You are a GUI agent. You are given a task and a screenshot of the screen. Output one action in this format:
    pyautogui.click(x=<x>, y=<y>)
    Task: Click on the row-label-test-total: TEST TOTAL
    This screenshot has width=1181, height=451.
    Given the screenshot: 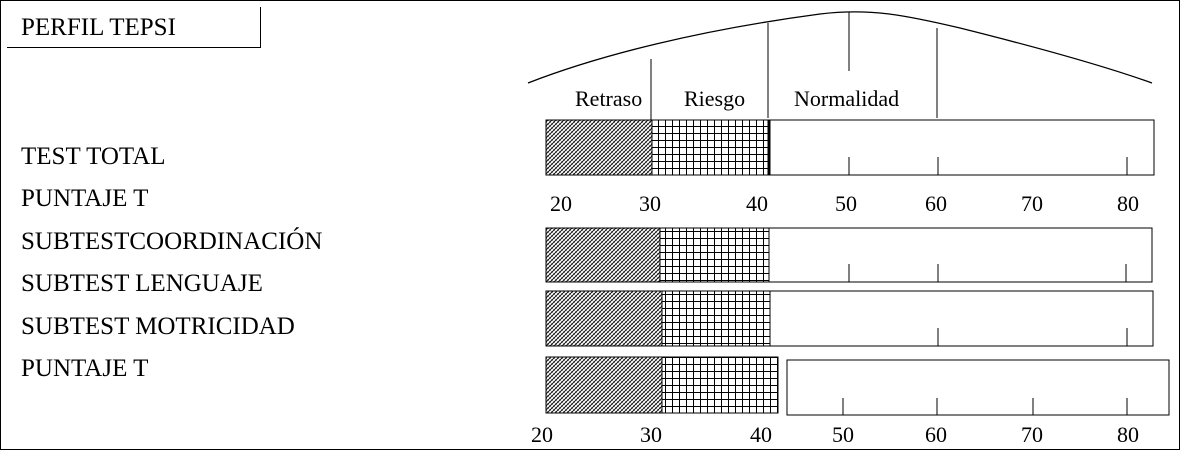 What is the action you would take?
    pyautogui.click(x=93, y=156)
    